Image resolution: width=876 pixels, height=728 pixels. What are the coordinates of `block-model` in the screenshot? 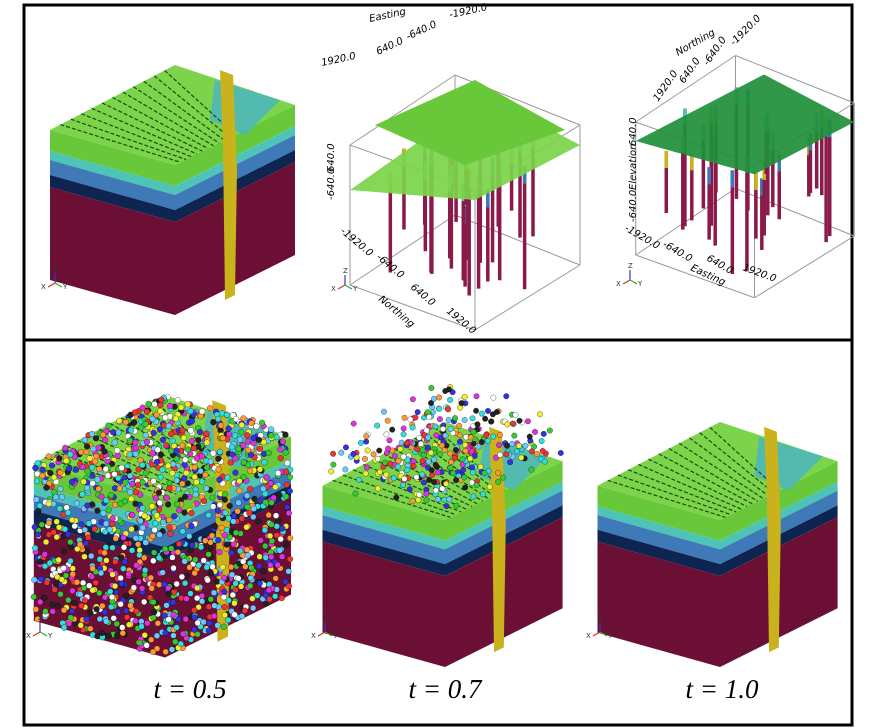 It's located at (443, 525).